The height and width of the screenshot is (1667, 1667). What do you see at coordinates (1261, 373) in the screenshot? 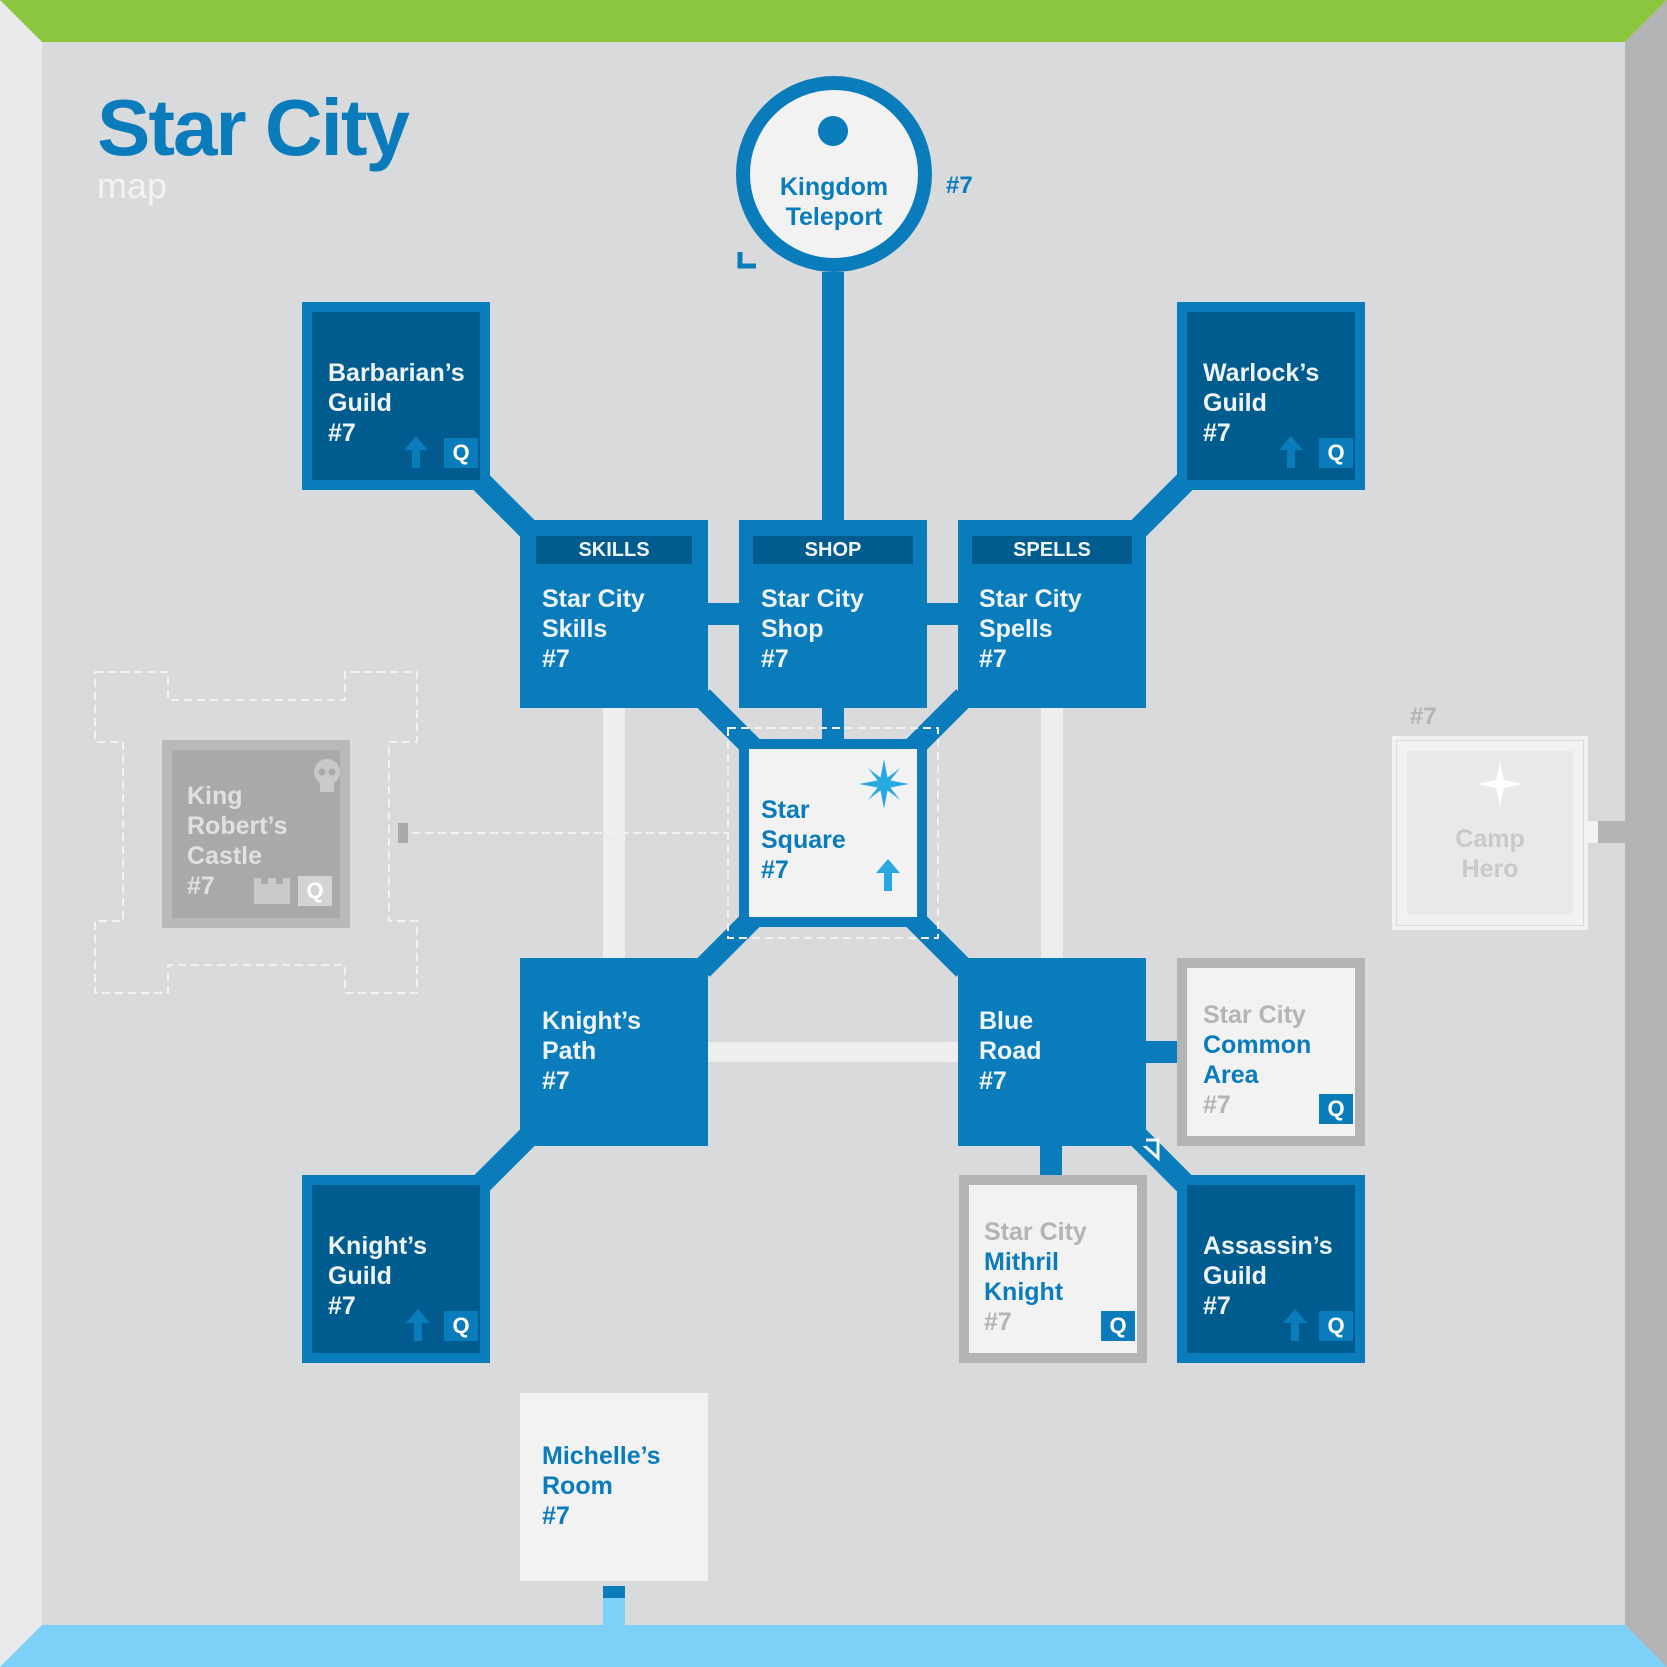
I see `room-label: Warlock’s` at bounding box center [1261, 373].